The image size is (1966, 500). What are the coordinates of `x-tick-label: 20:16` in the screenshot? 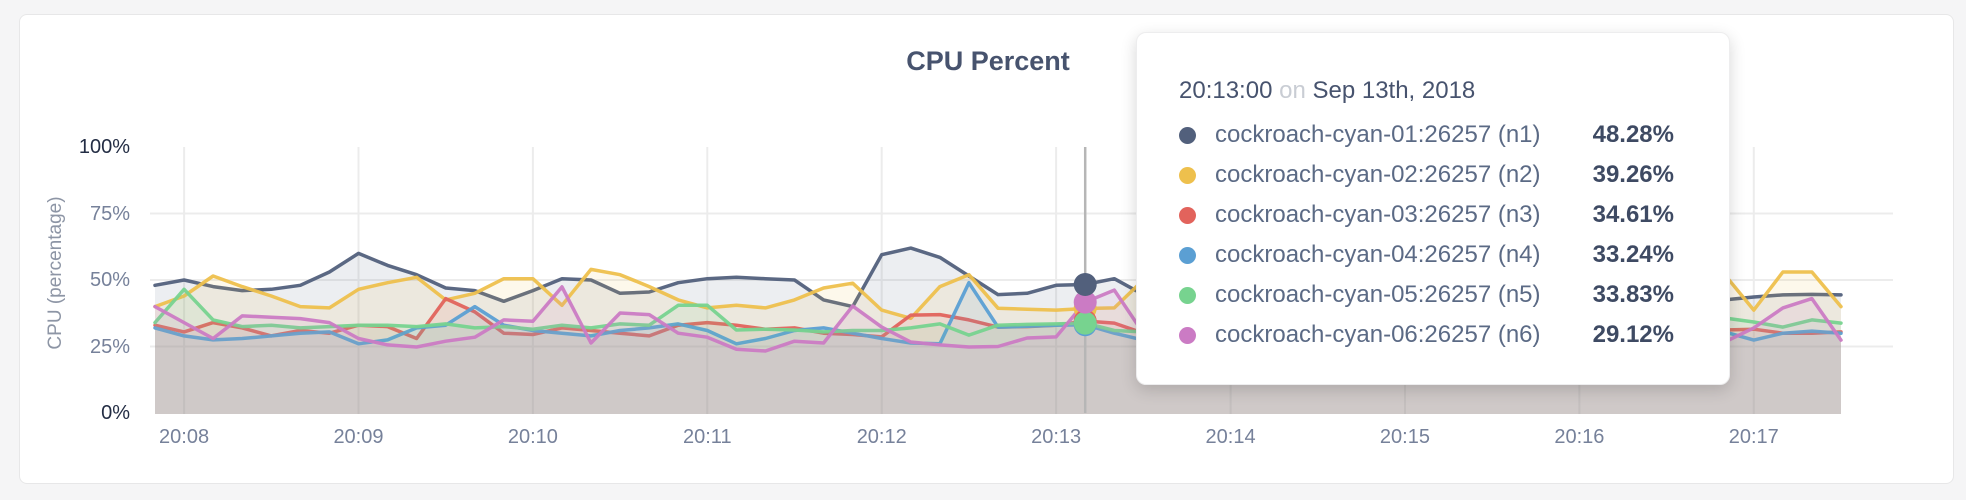 It's located at (1579, 437).